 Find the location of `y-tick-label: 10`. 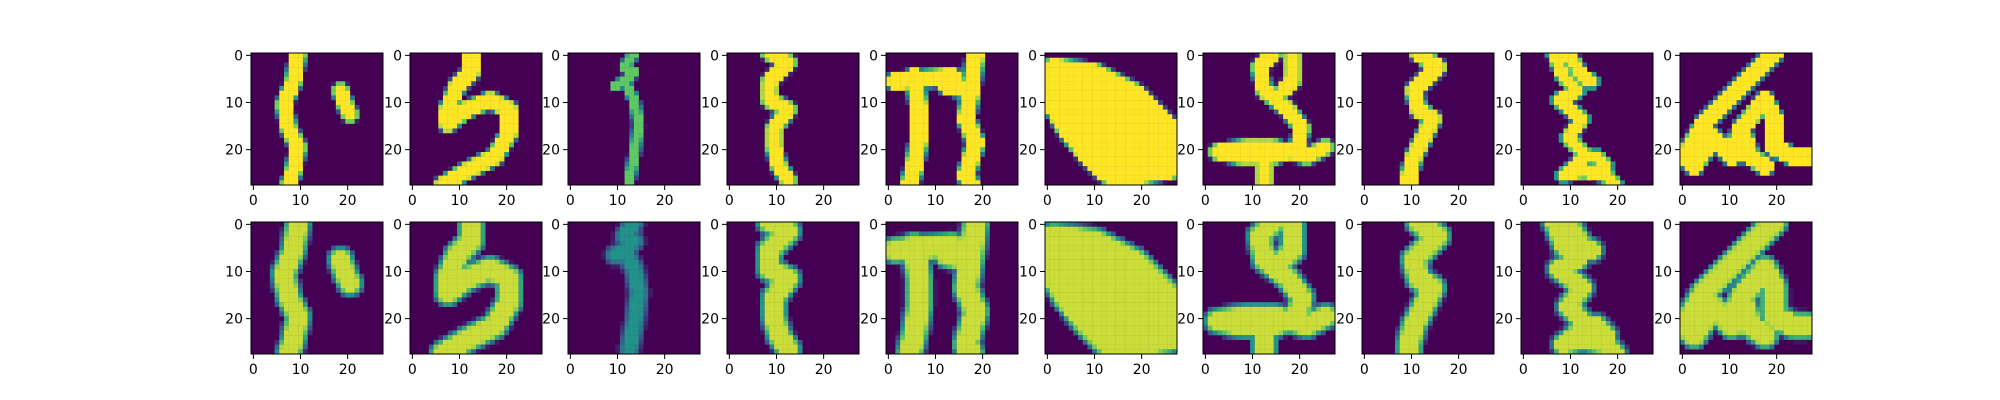

y-tick-label: 10 is located at coordinates (234, 273).